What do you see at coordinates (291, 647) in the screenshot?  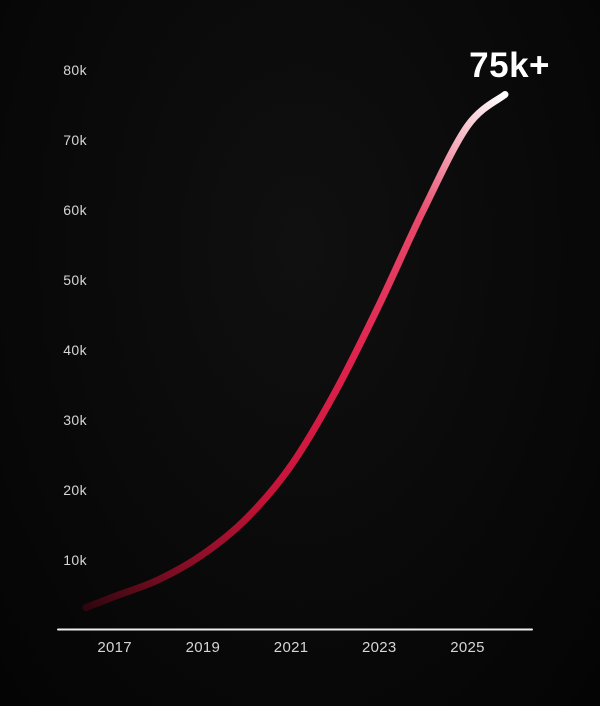 I see `x-tick-label: 2021` at bounding box center [291, 647].